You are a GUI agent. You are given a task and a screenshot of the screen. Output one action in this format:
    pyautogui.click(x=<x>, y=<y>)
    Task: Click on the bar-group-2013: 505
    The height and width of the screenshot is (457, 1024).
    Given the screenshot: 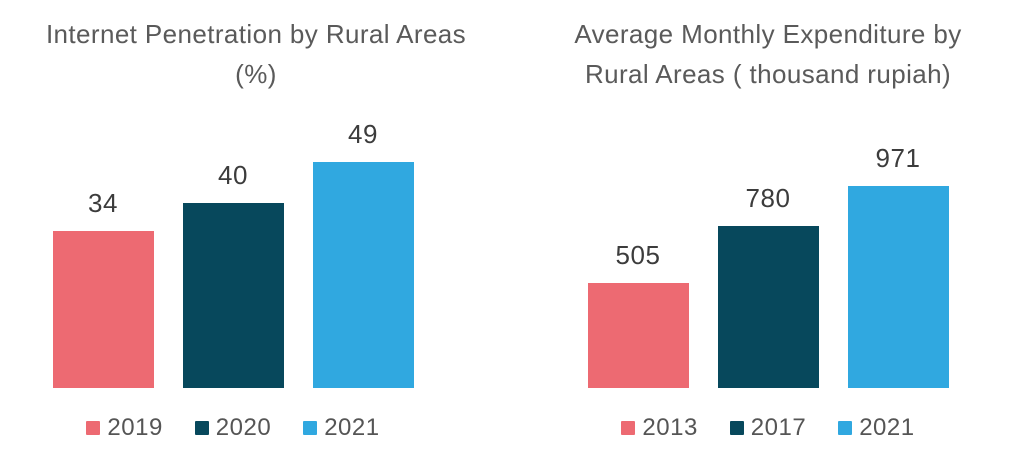 What is the action you would take?
    pyautogui.click(x=638, y=314)
    